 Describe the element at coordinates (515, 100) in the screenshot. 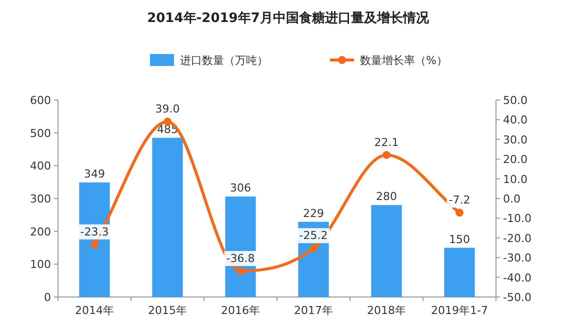

I see `y2-tick-label: 50.0` at that location.